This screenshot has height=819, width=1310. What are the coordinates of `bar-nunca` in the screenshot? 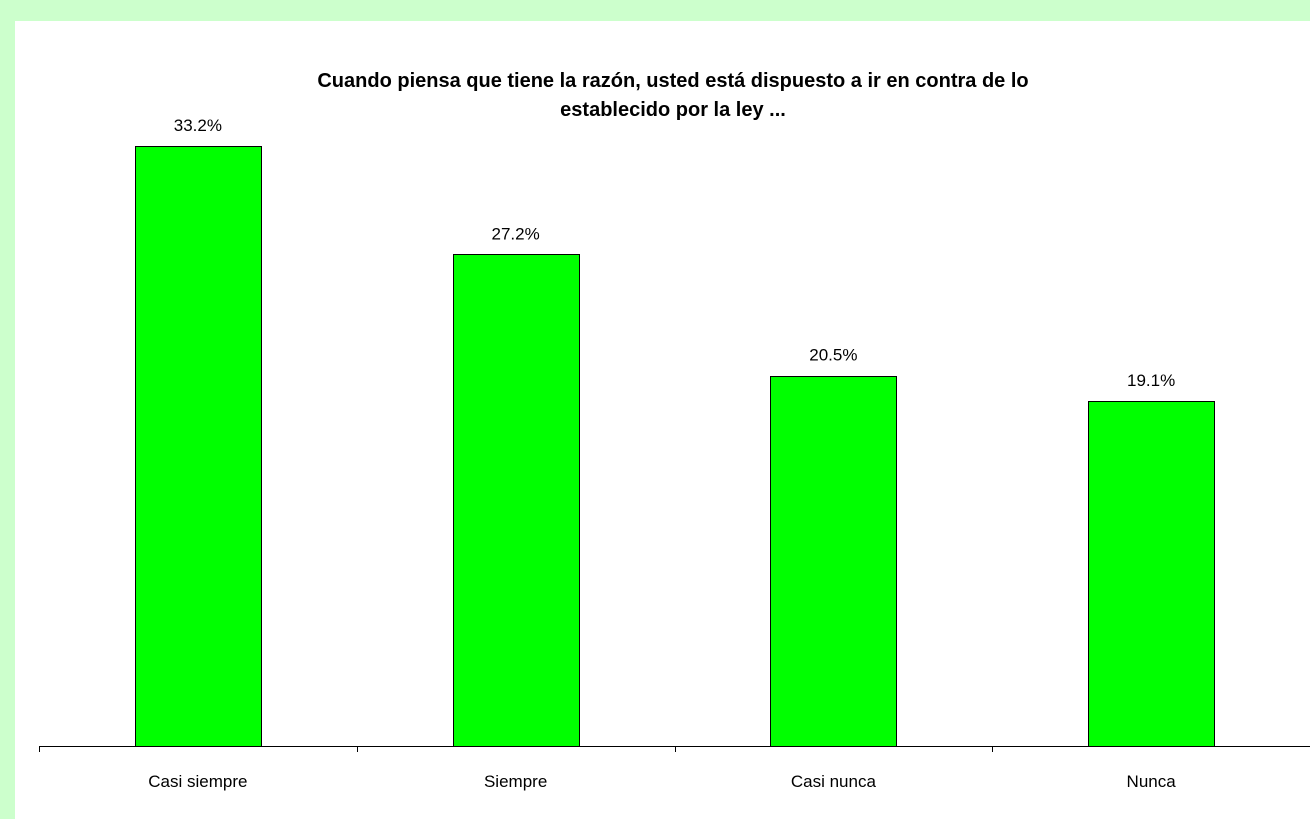 It's located at (1151, 574).